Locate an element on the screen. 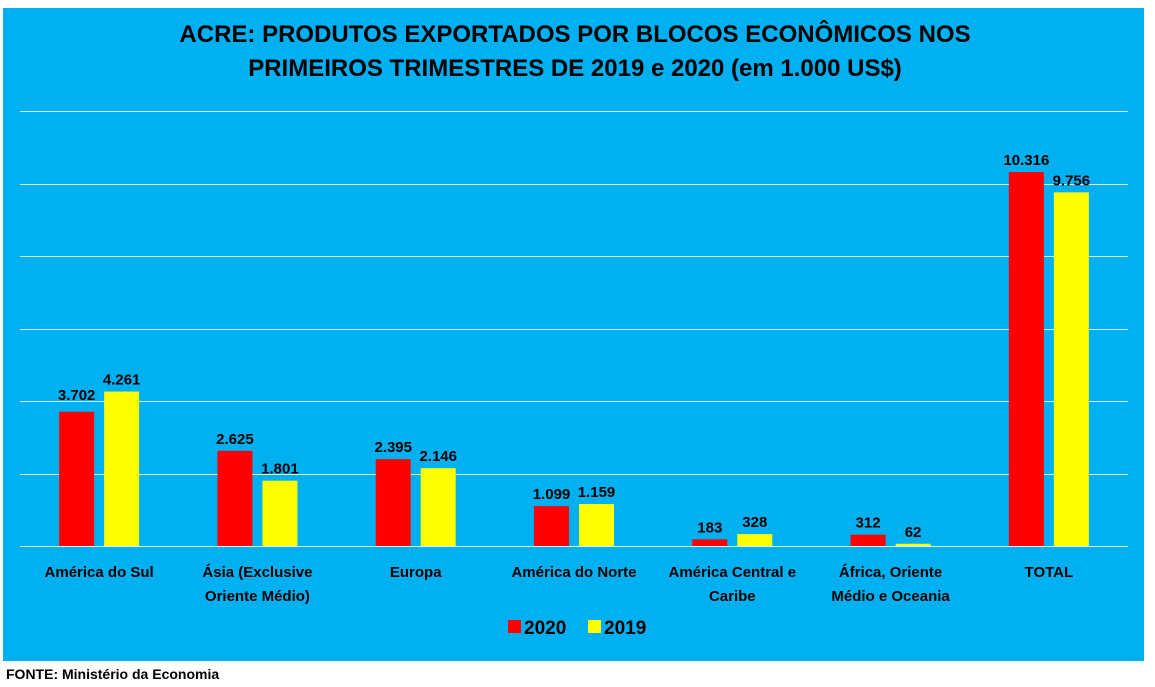 Image resolution: width=1155 pixels, height=687 pixels. data-label-2020: 10.316 is located at coordinates (1026, 160).